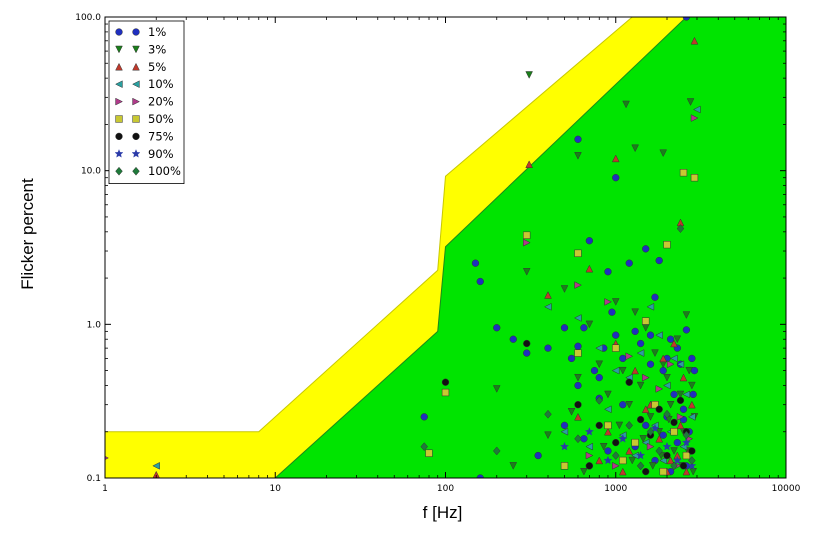 This screenshot has width=815, height=534. Describe the element at coordinates (615, 489) in the screenshot. I see `x-tick-label: 1000` at that location.